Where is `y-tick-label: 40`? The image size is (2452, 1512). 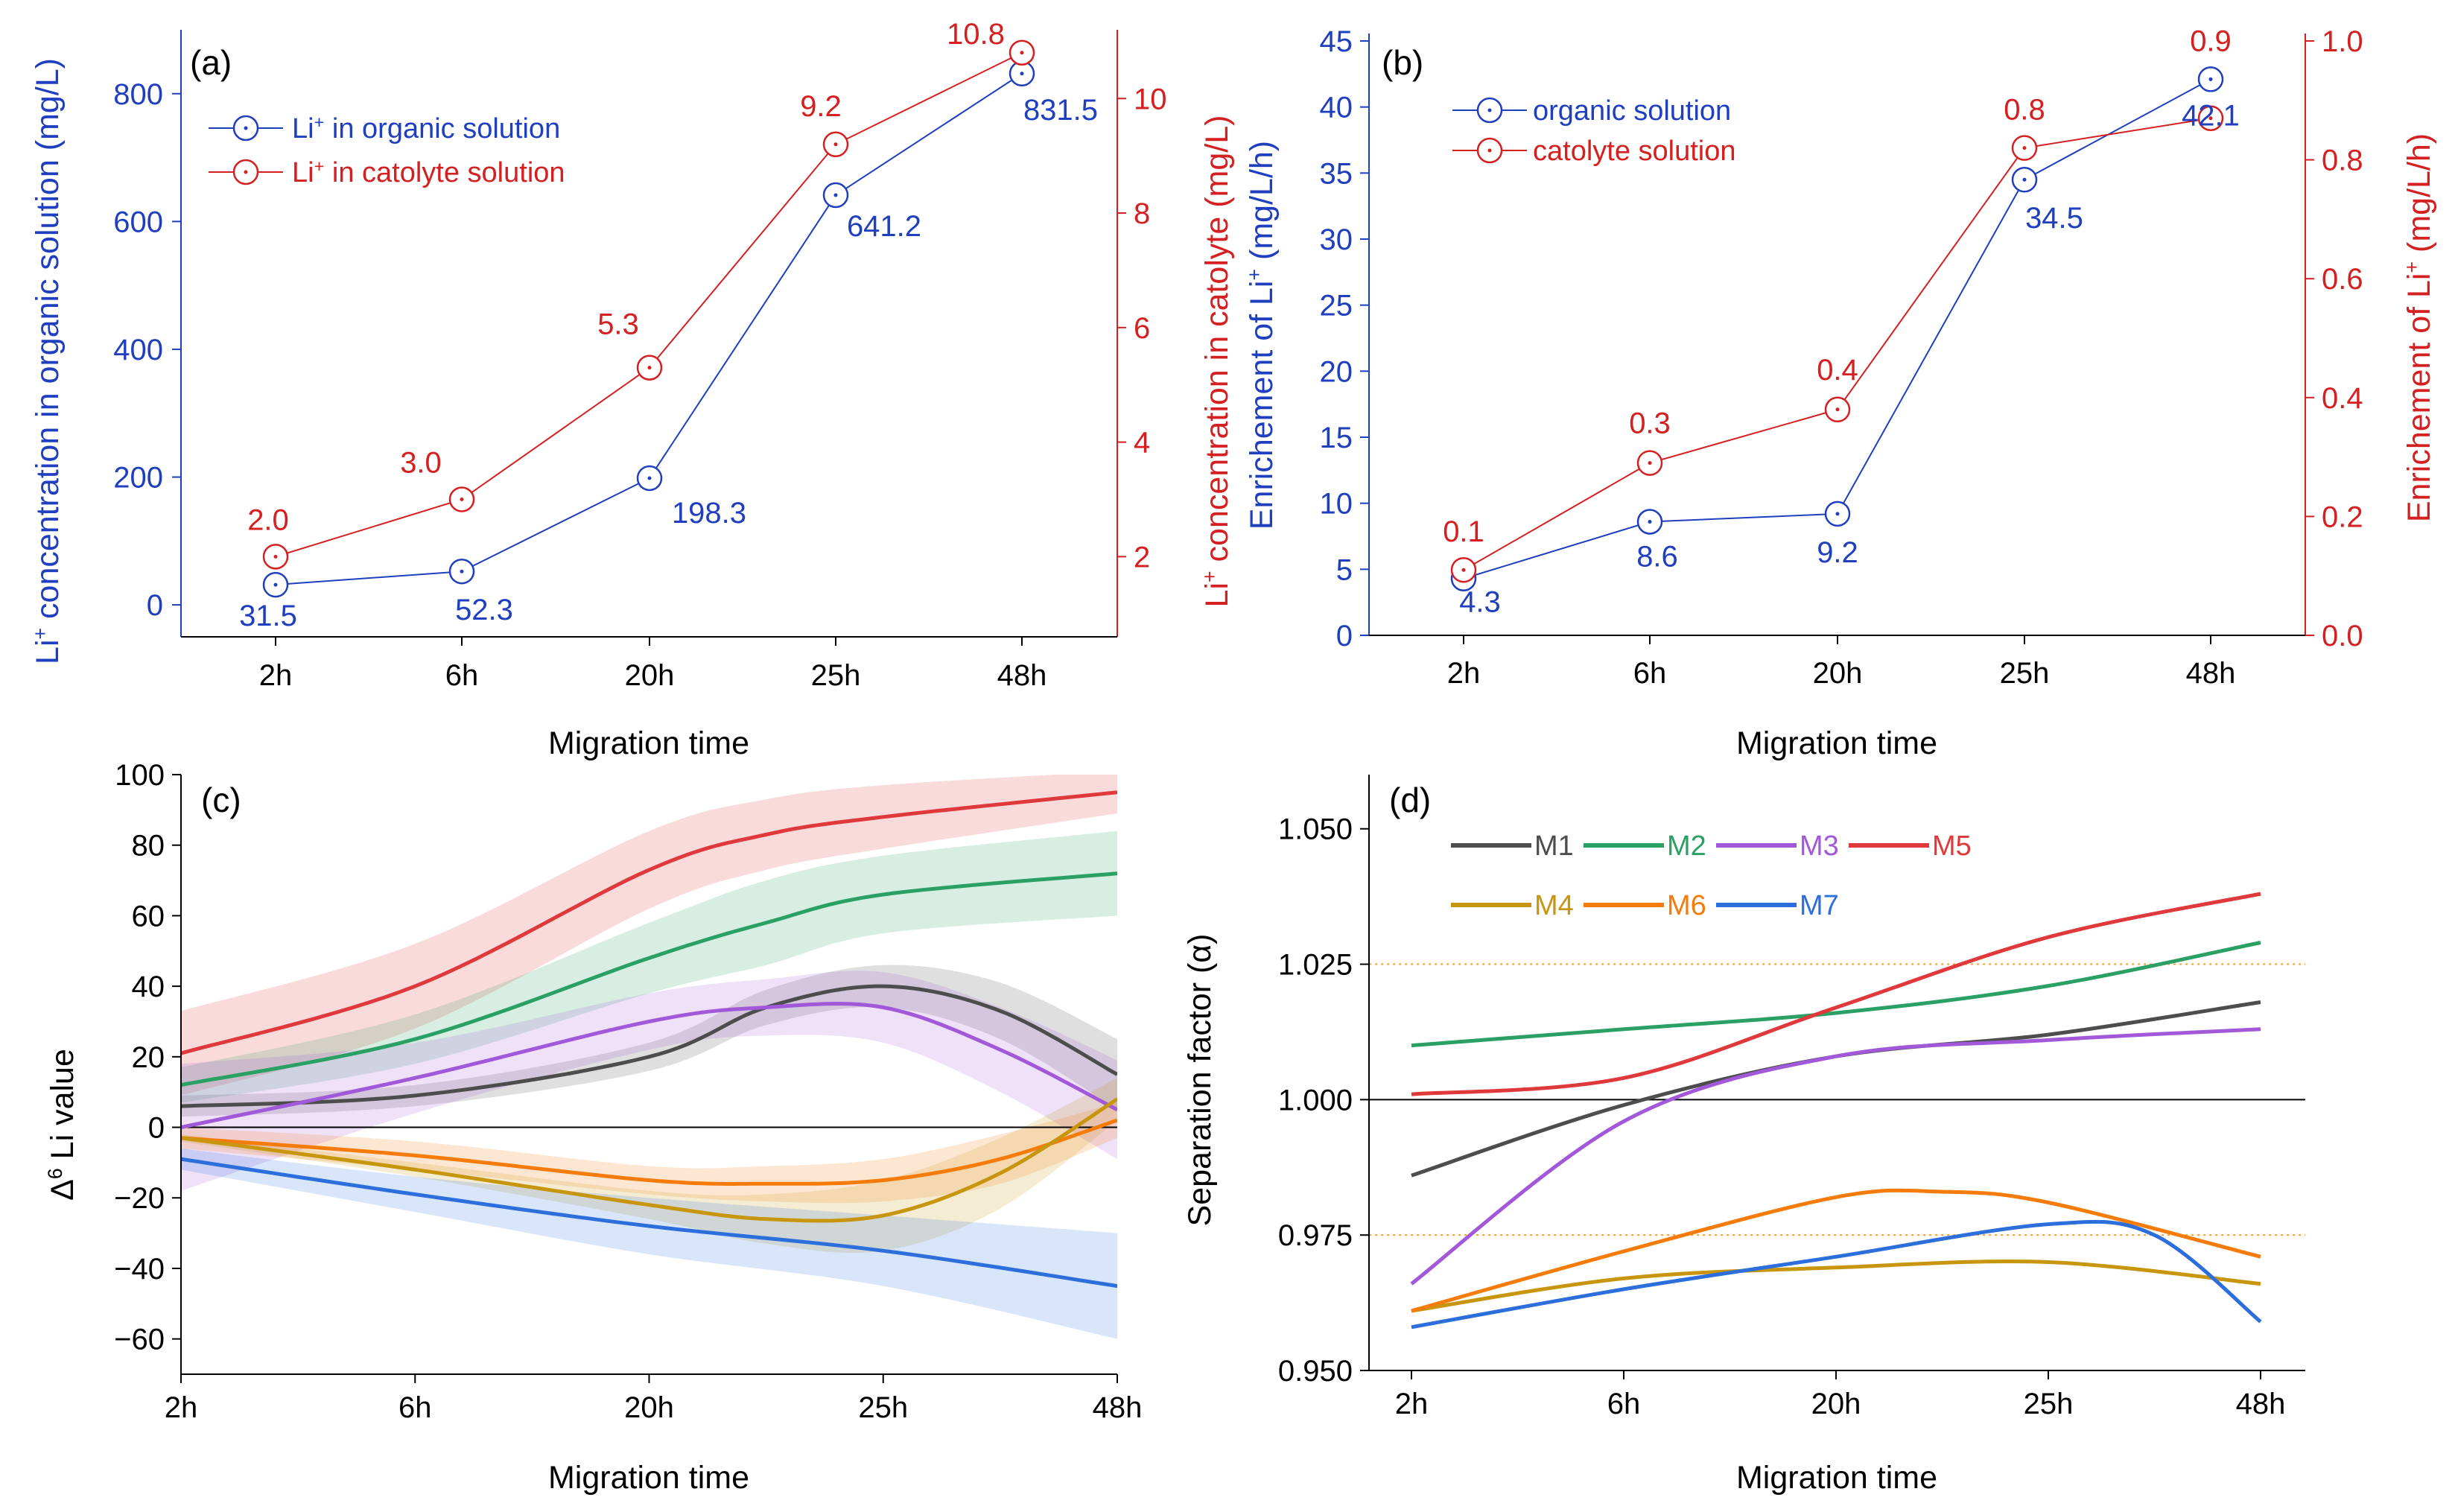 y-tick-label: 40 is located at coordinates (148, 987).